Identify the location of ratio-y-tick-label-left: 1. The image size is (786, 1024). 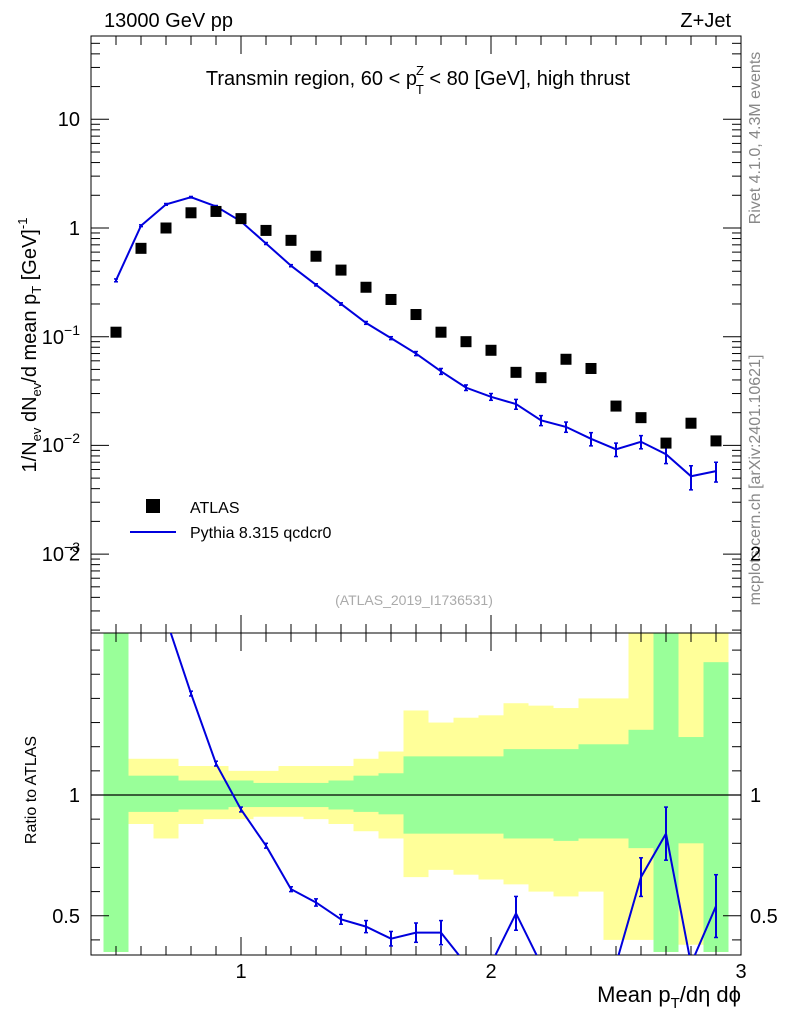
(74, 796).